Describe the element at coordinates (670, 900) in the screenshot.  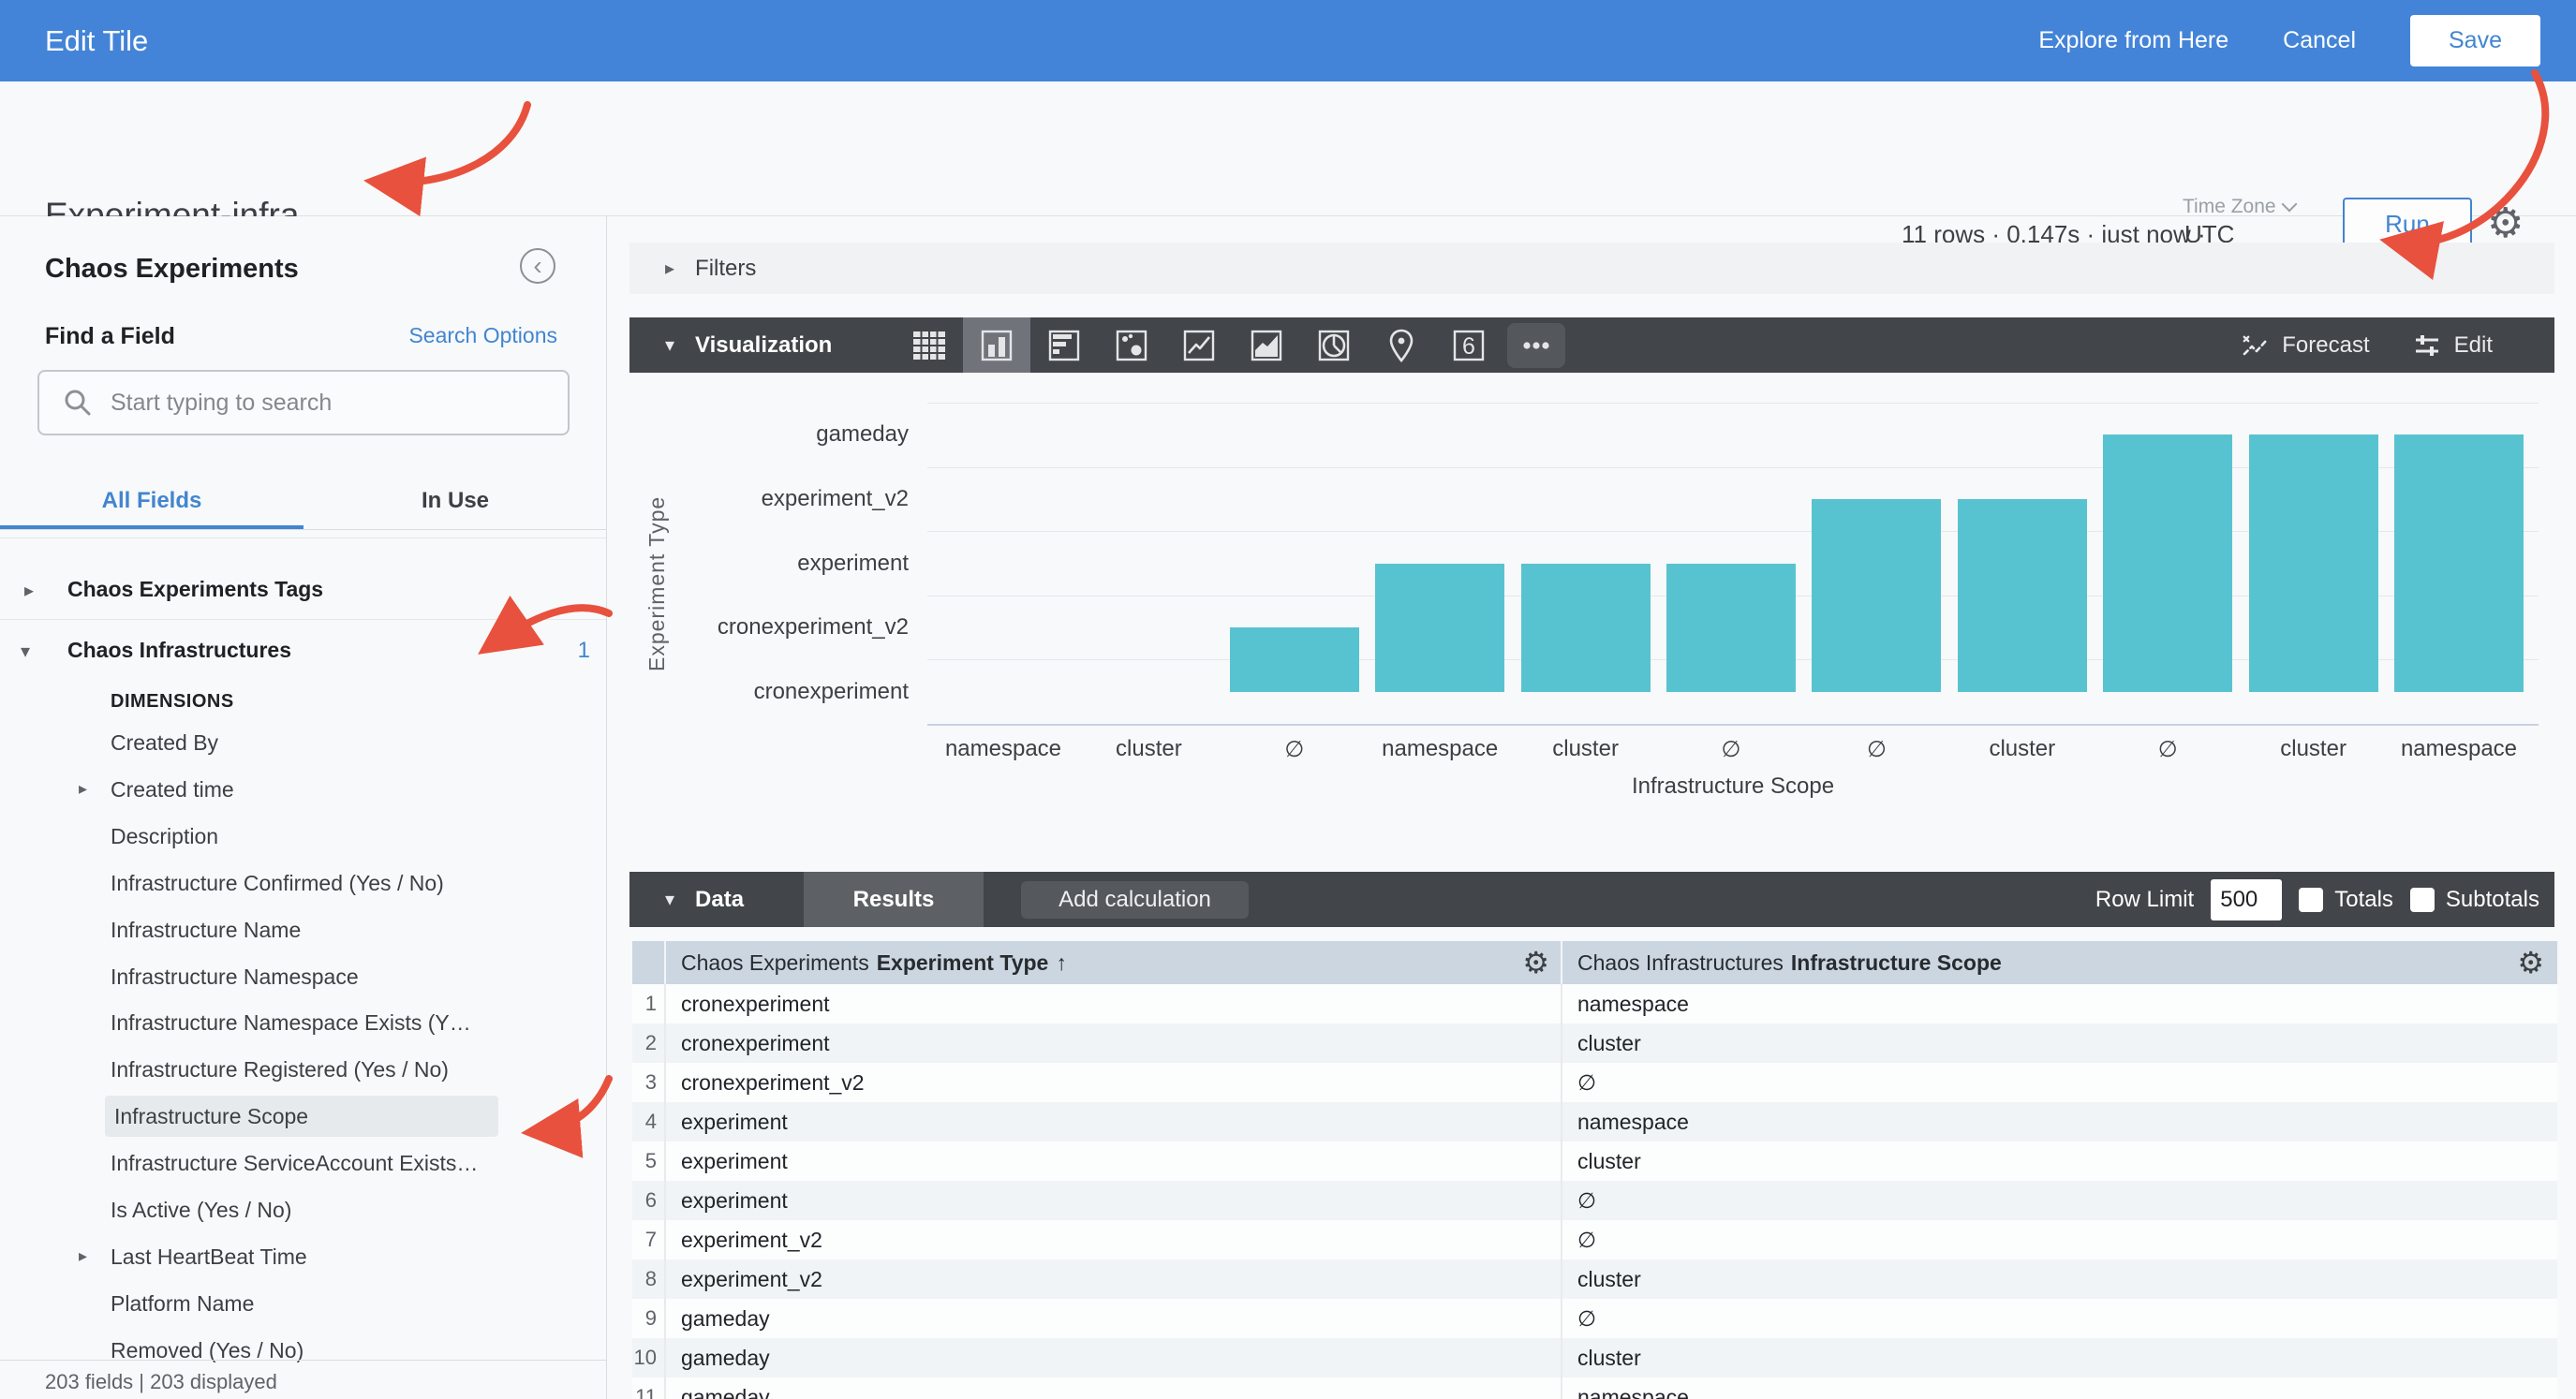
I see `collapse-data-icon: ▾` at that location.